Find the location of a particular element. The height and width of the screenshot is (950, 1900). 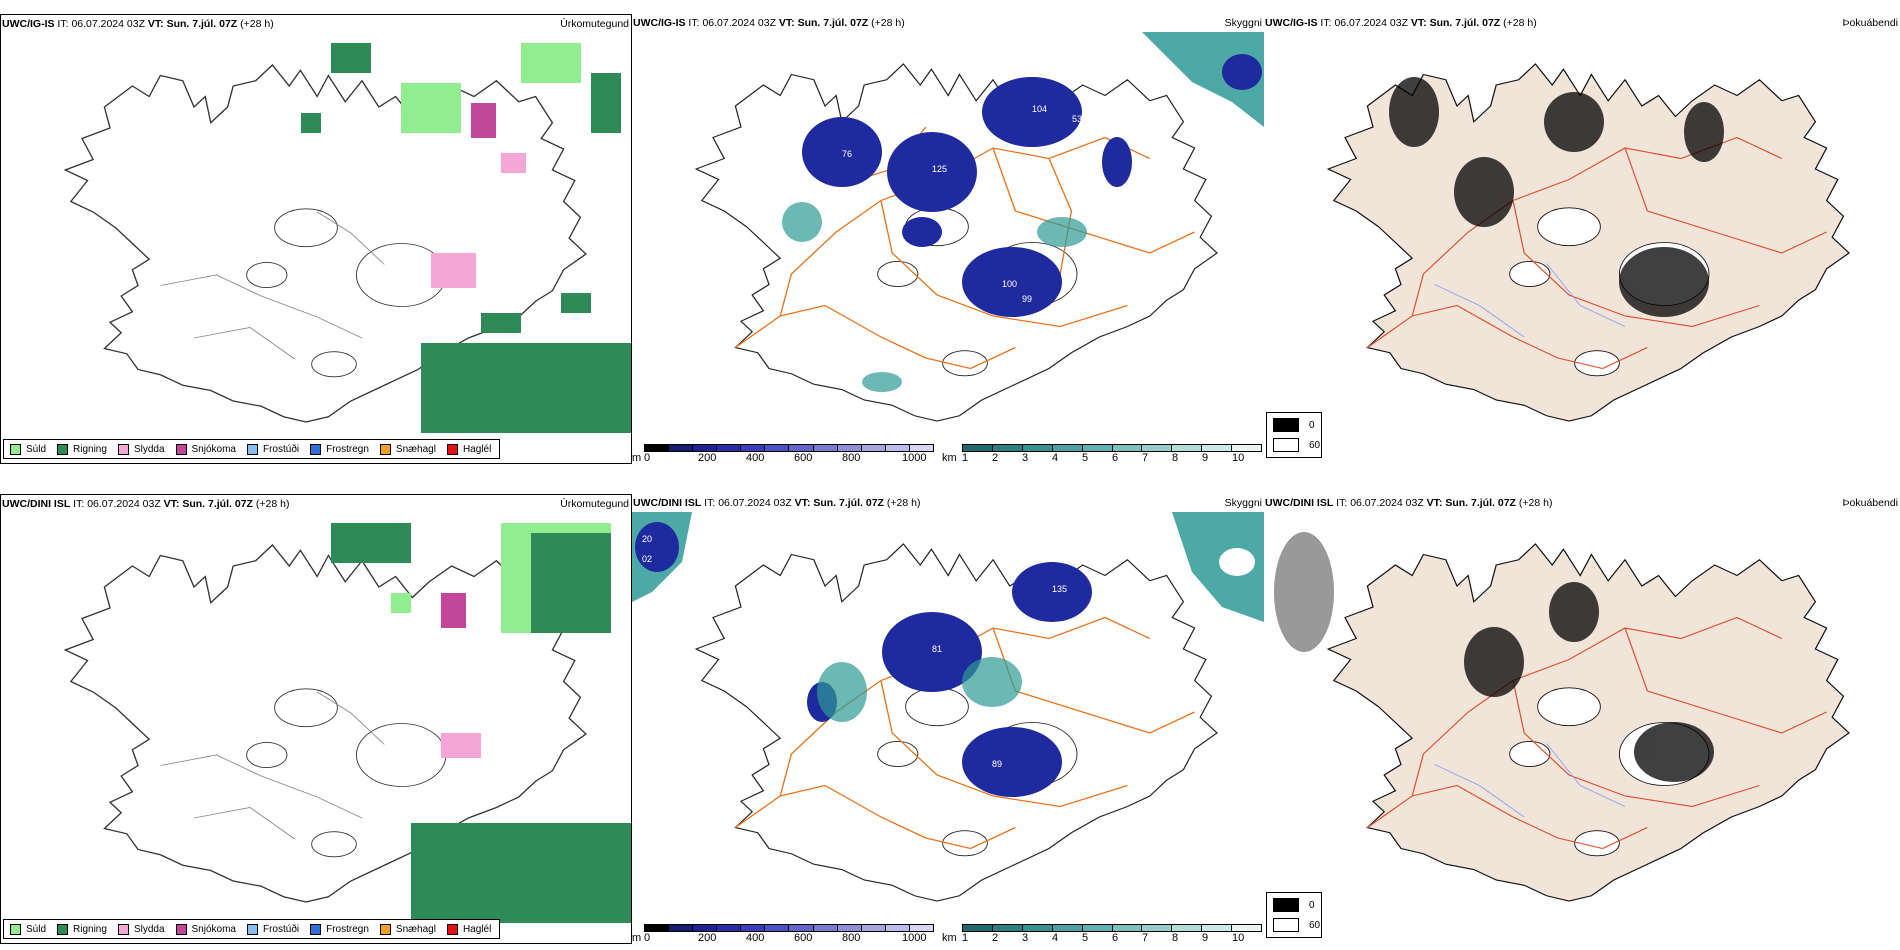

svg-text: 89 is located at coordinates (997, 764).